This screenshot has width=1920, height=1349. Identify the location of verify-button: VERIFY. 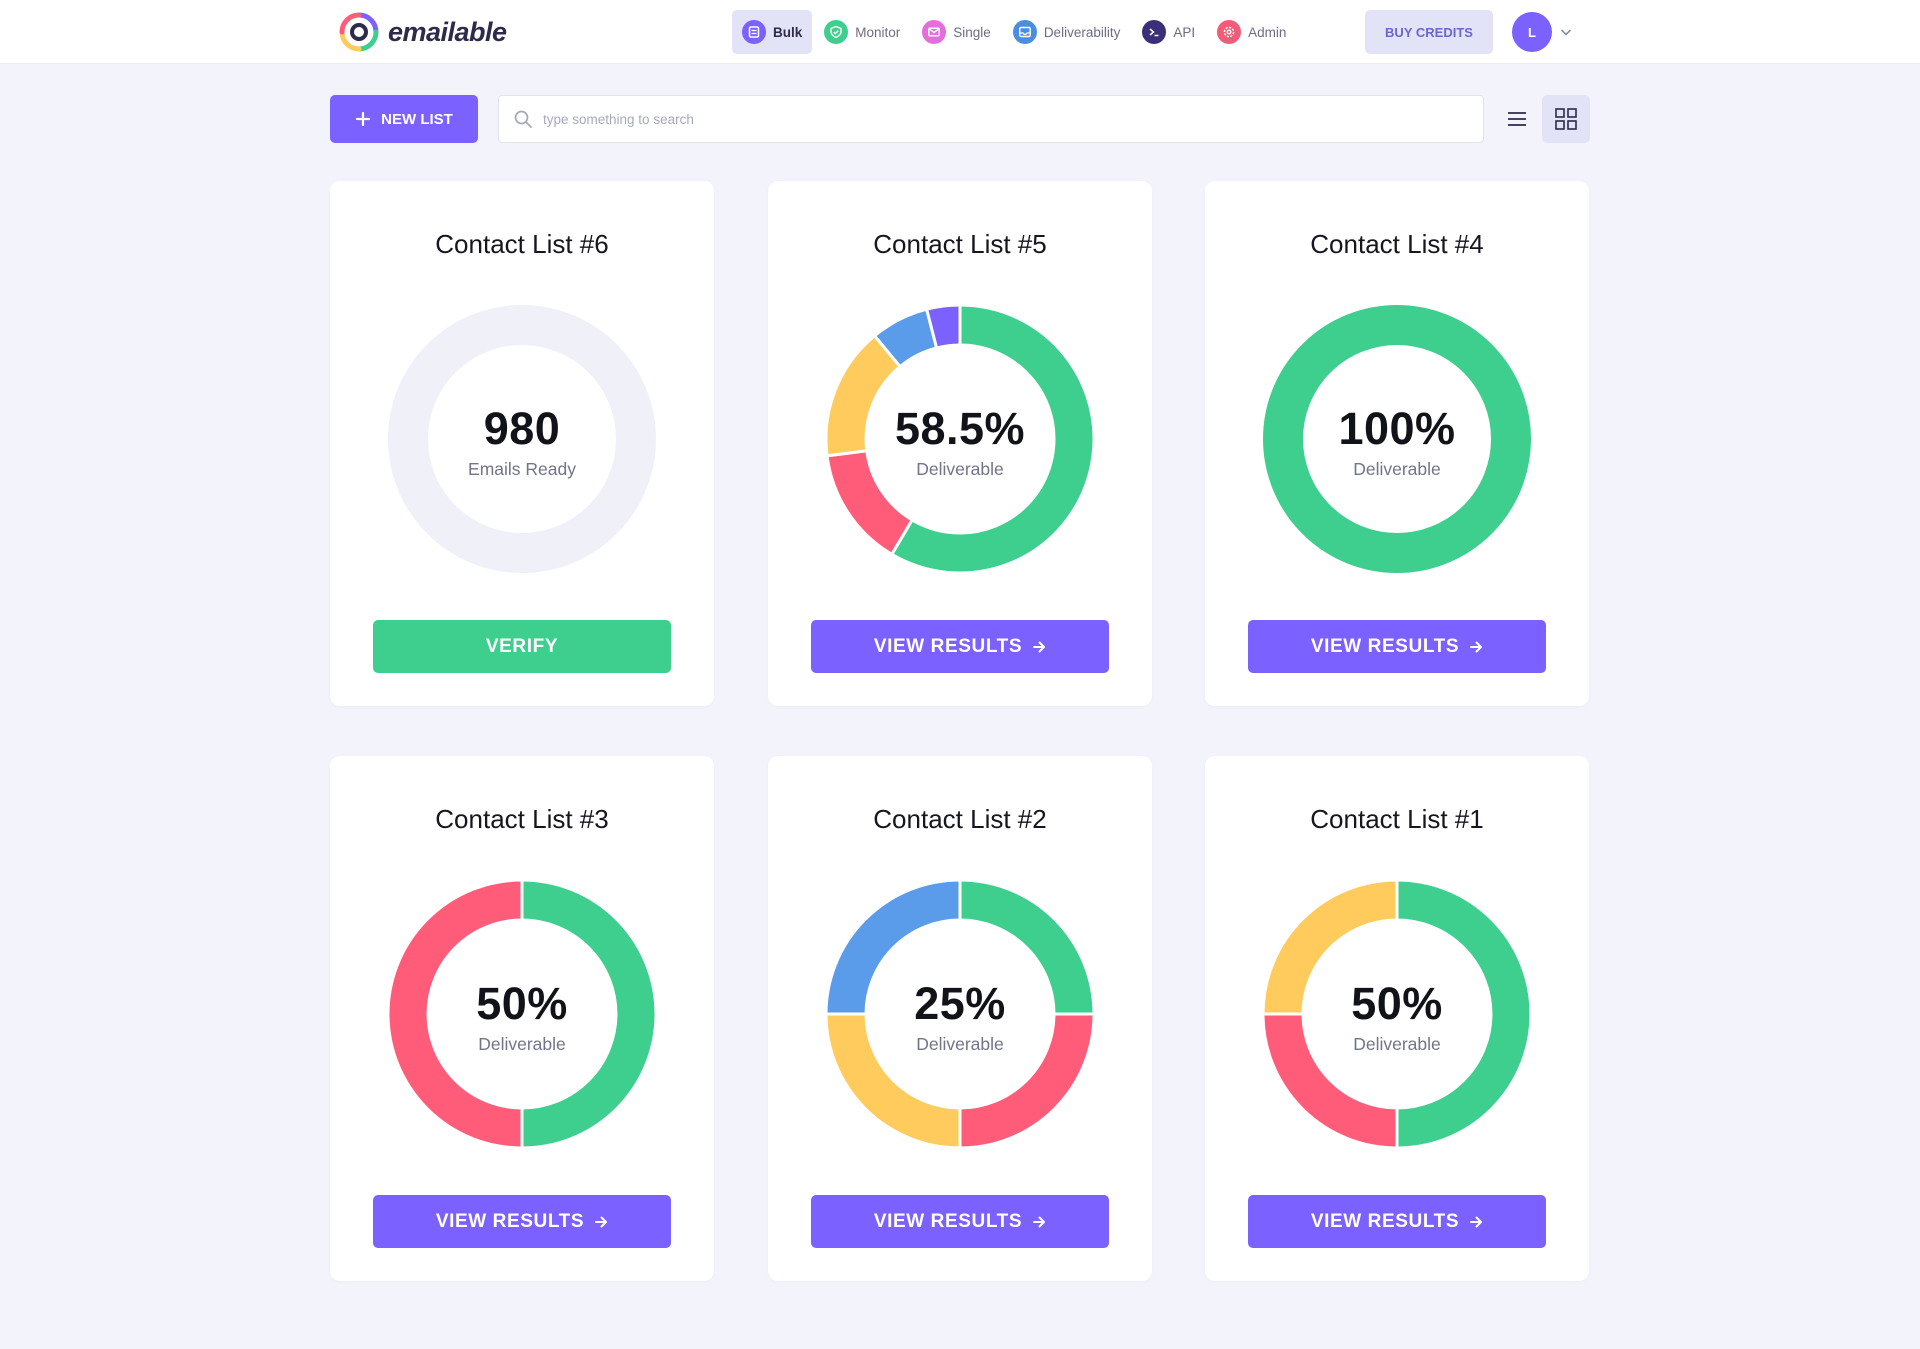
(522, 646).